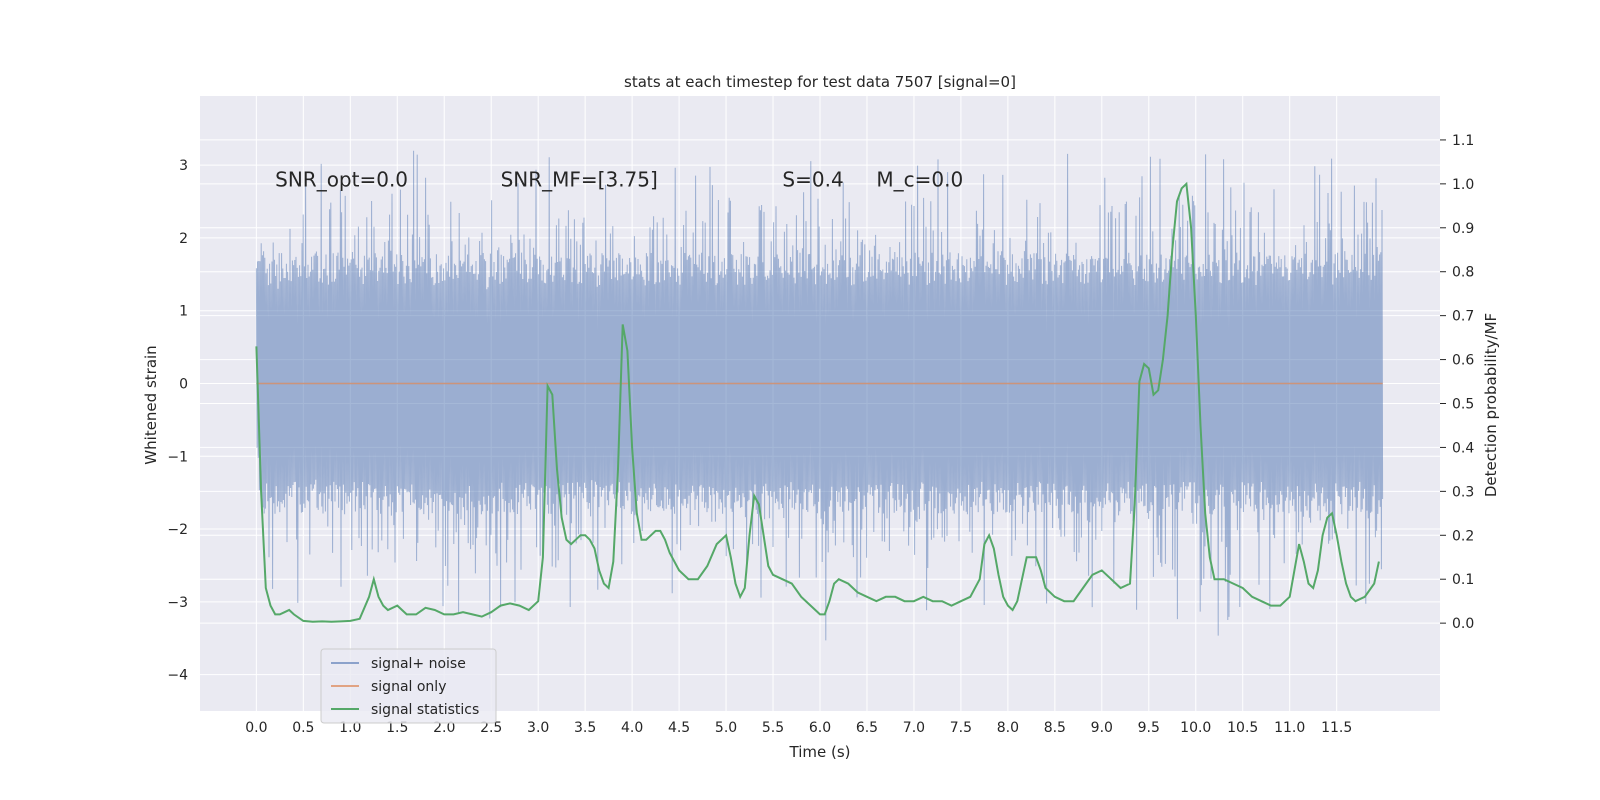  I want to click on legend-label-signal-only: signal only, so click(408, 687).